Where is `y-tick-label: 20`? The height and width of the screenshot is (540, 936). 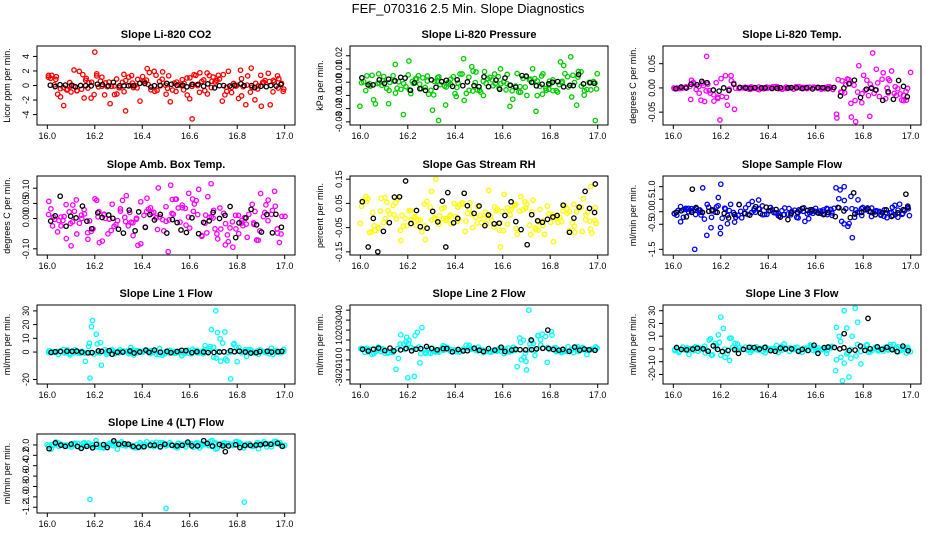 y-tick-label: 20 is located at coordinates (26, 325).